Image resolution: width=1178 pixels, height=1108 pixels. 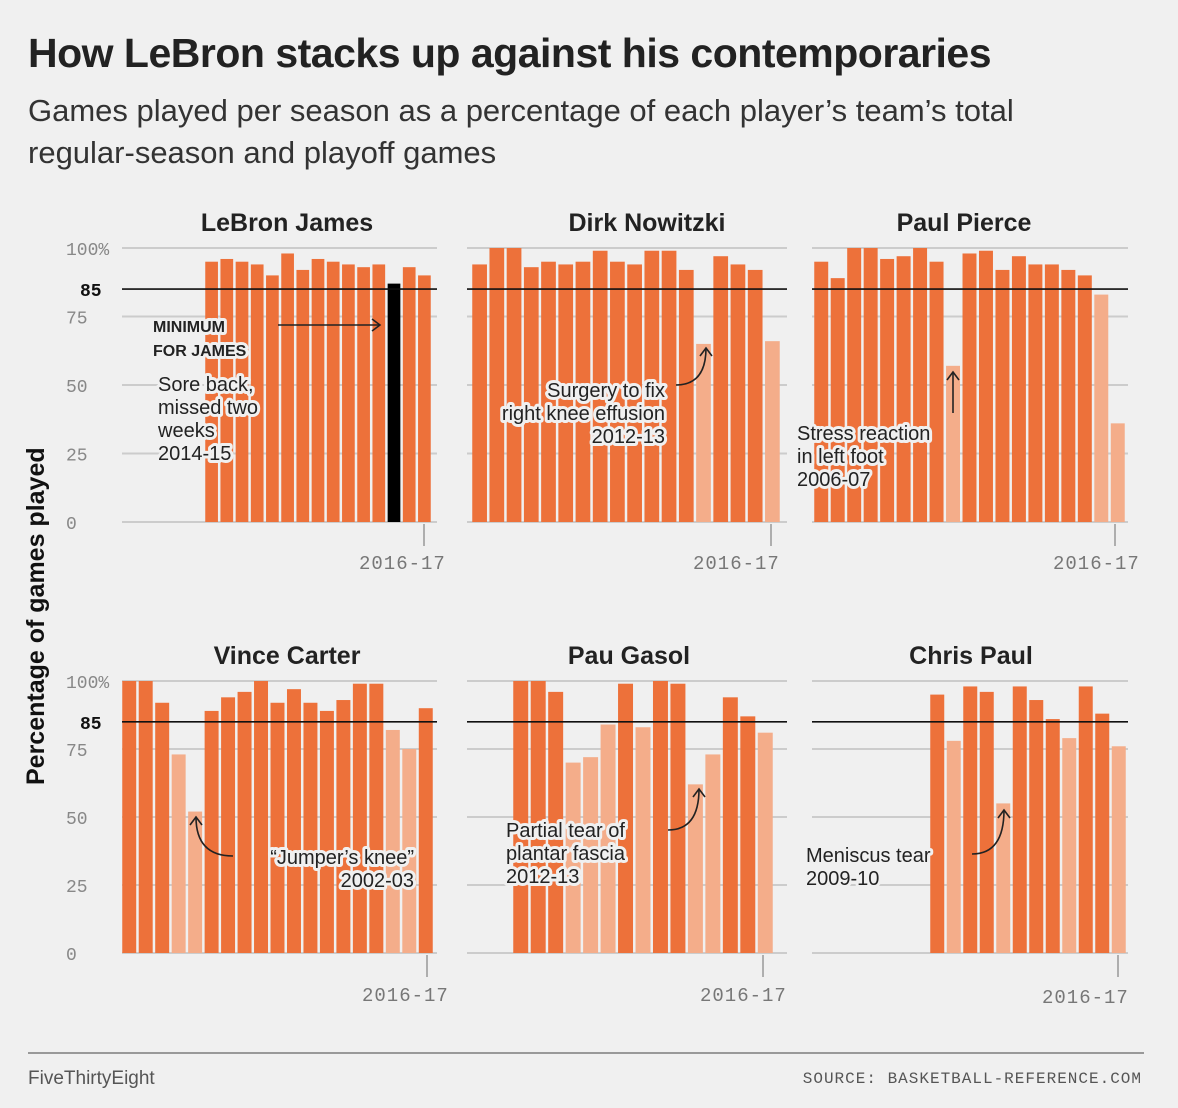 I want to click on annotation-halo: FOR JAMES, so click(x=200, y=351).